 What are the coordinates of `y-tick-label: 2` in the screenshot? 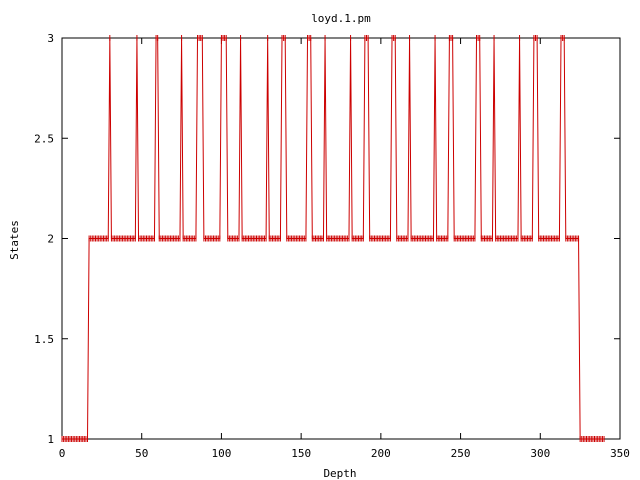 It's located at (50, 239).